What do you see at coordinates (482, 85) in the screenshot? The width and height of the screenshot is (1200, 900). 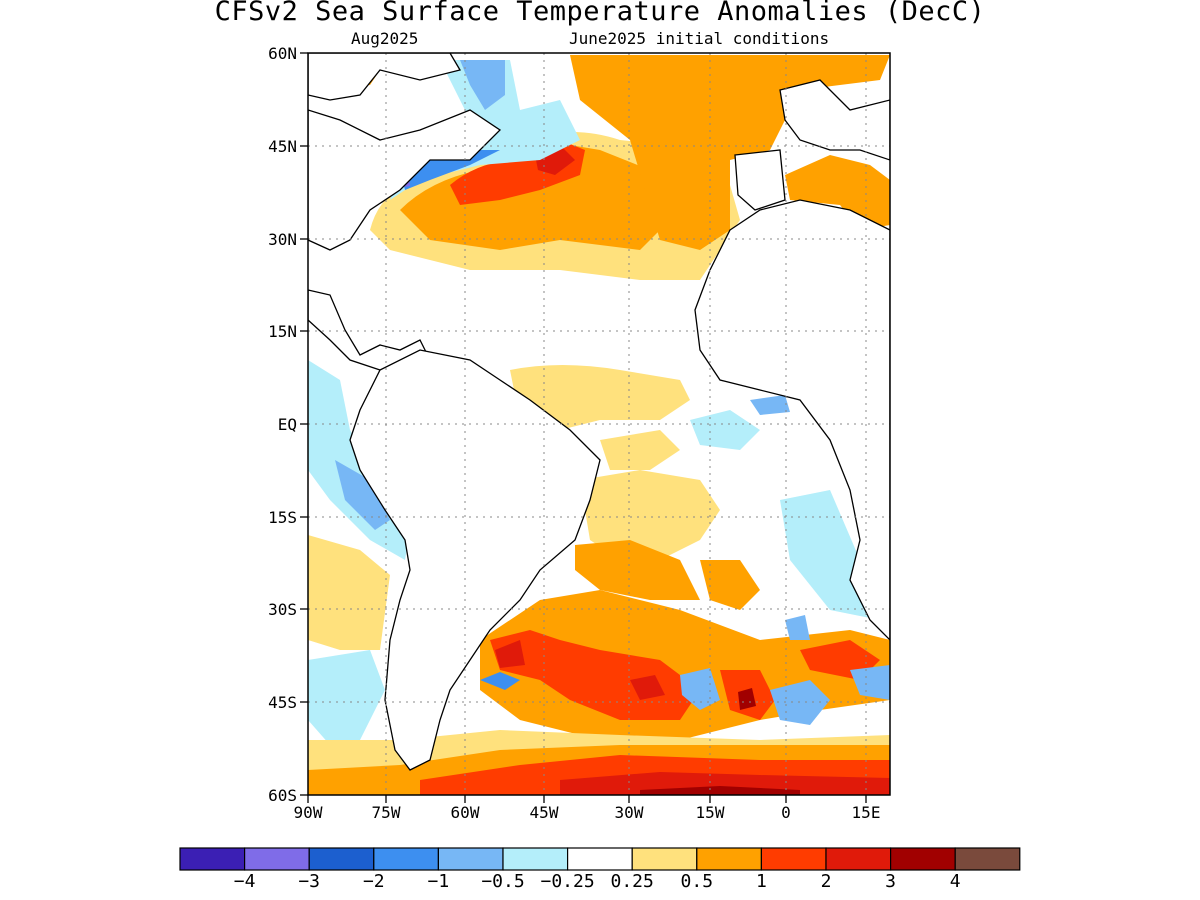 I see `ne-blue` at bounding box center [482, 85].